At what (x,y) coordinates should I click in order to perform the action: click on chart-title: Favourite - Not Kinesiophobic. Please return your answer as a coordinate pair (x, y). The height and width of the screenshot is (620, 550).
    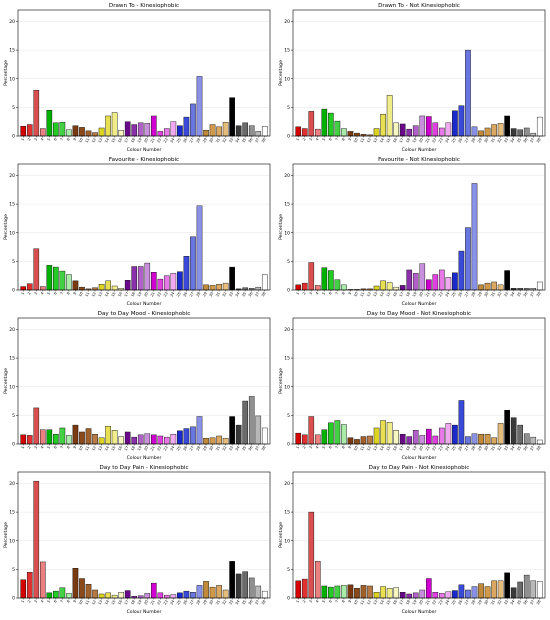
    Looking at the image, I should click on (419, 160).